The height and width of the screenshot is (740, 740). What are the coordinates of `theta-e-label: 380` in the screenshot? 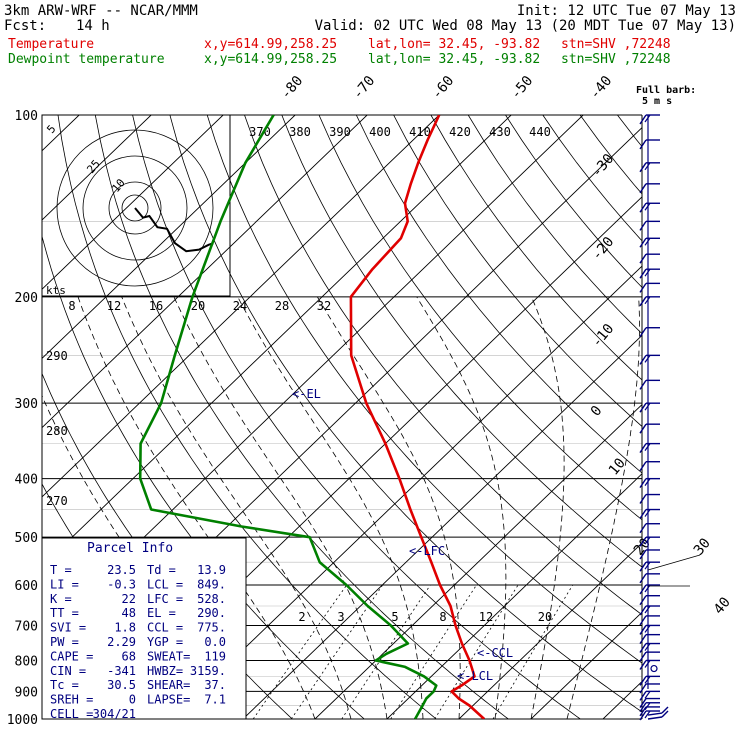 It's located at (300, 132).